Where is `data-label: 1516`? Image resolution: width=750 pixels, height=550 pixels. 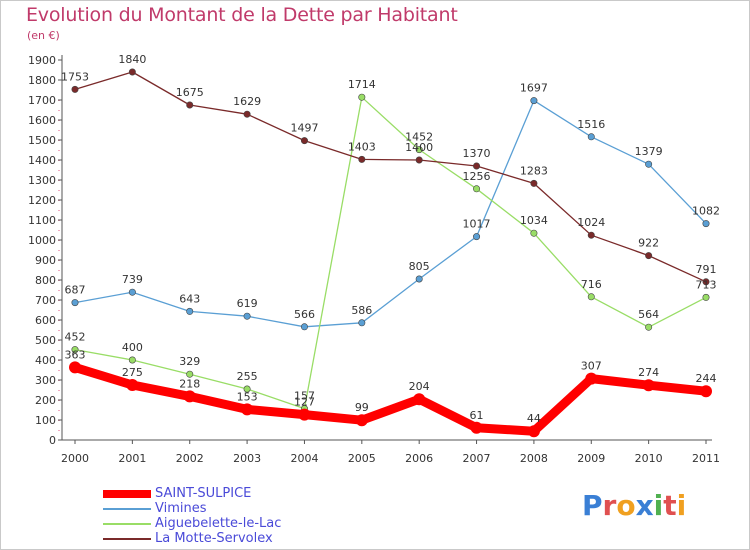
data-label: 1516 is located at coordinates (591, 124).